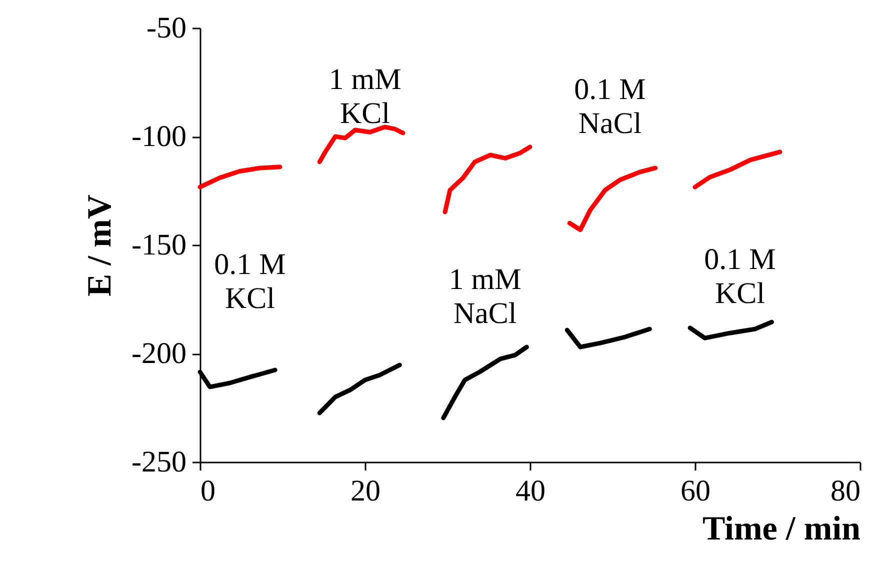 The width and height of the screenshot is (889, 584). I want to click on y-tick-label: -50, so click(166, 28).